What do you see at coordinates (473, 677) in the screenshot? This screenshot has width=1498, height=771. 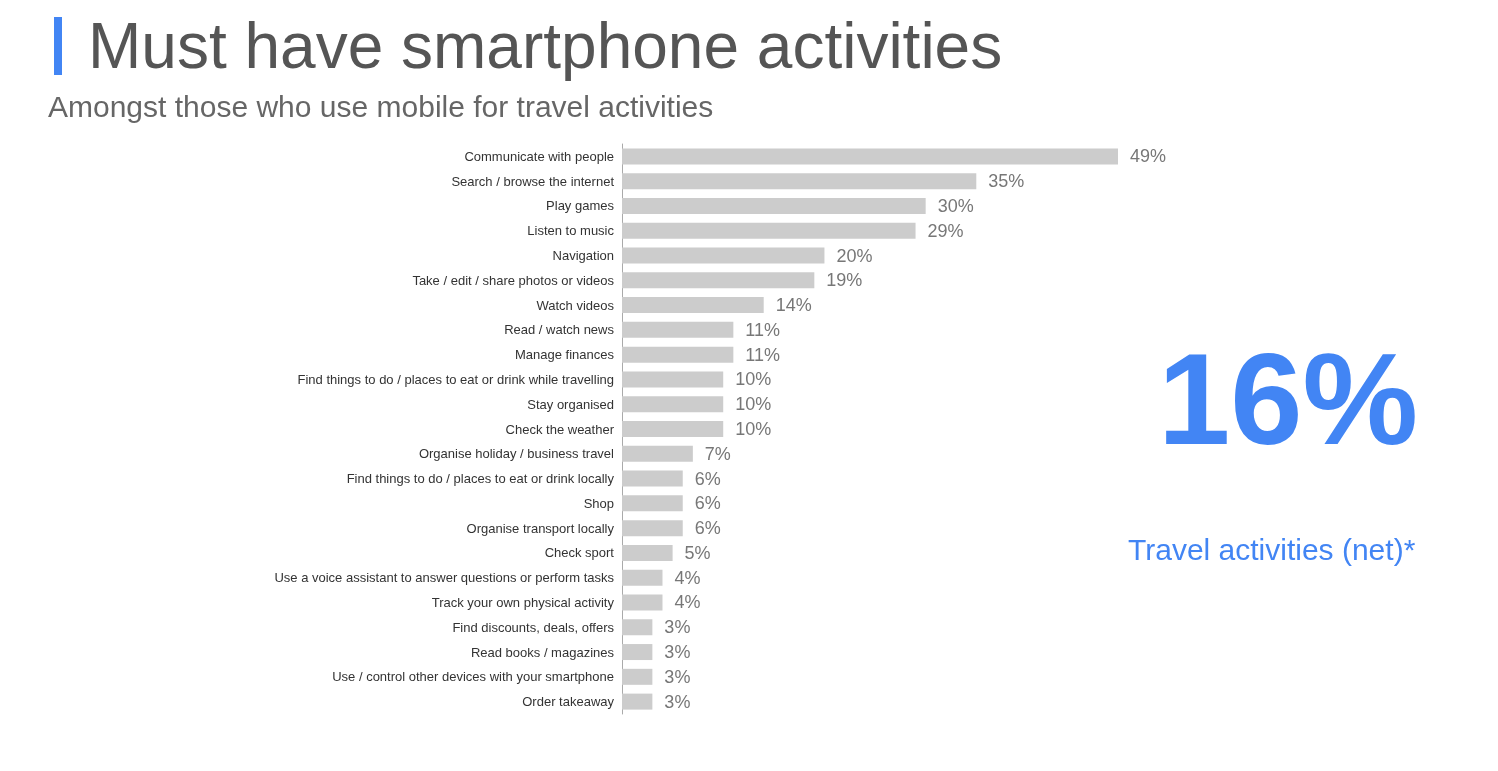 I see `y-tick-label: Use / control other devices with your smartphone` at bounding box center [473, 677].